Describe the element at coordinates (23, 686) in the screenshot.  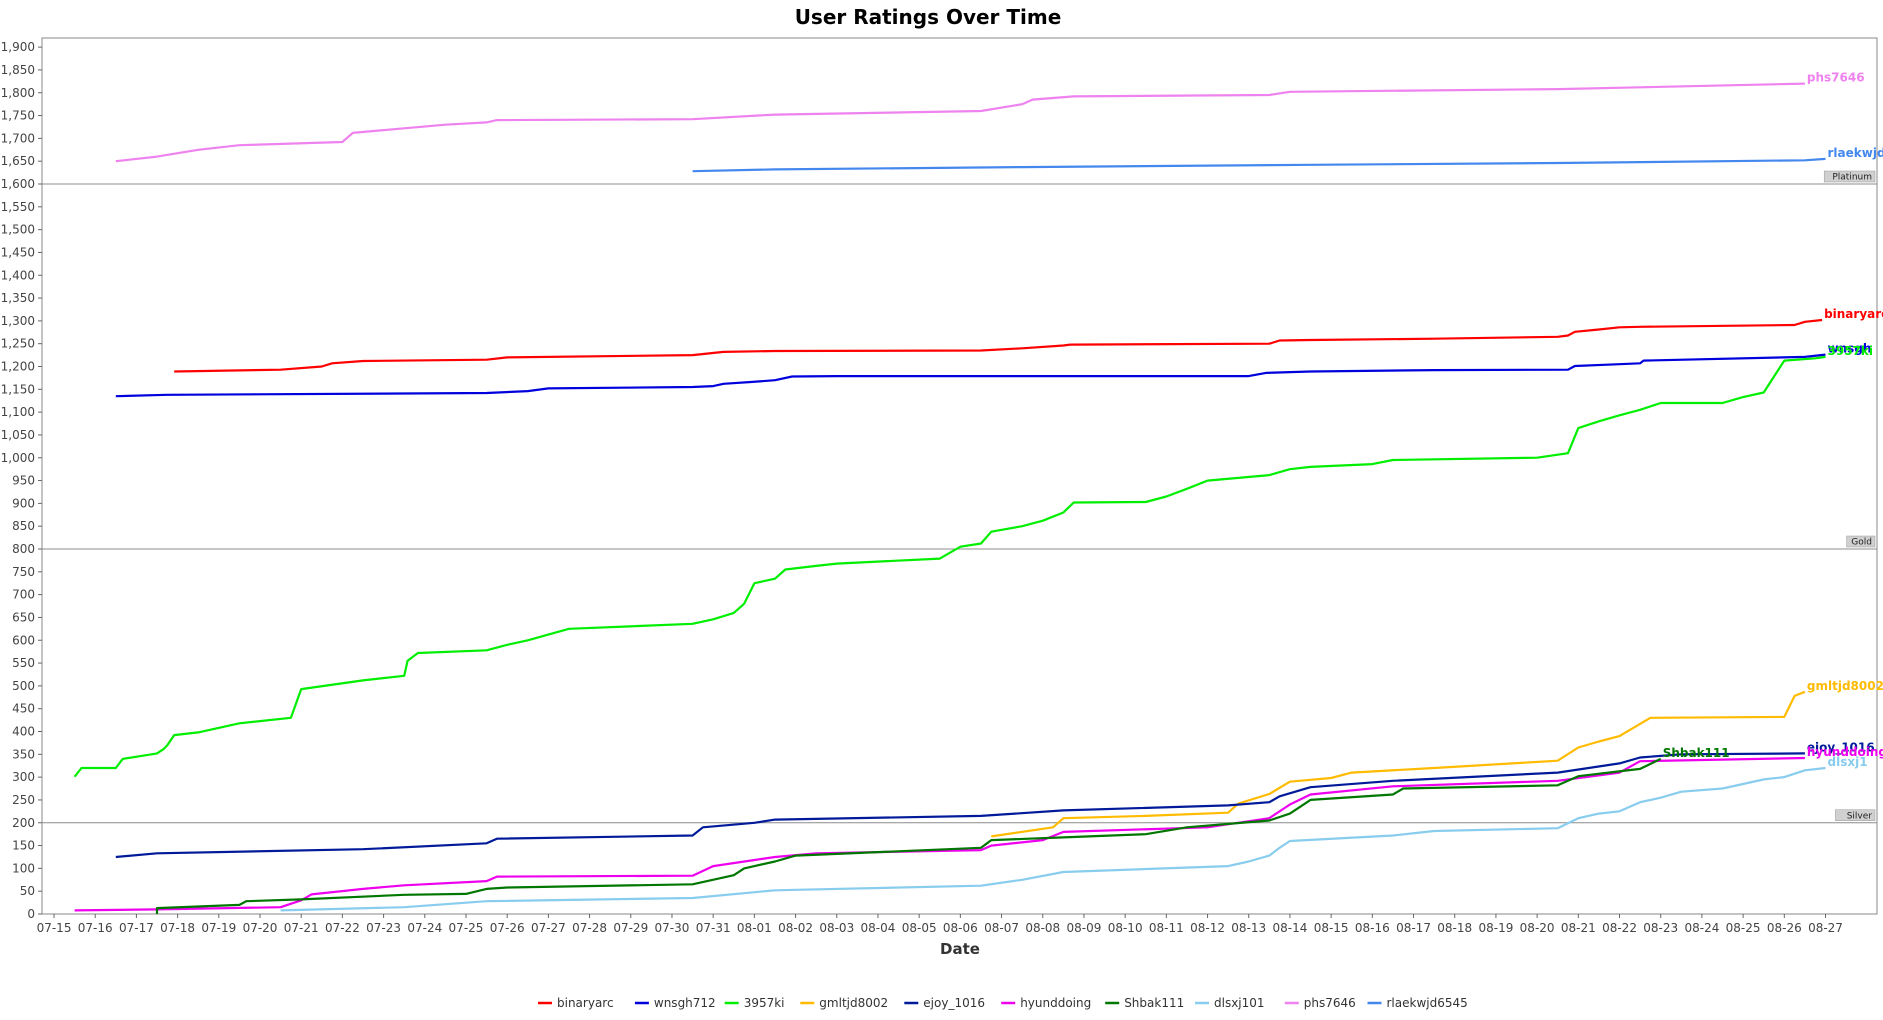
I see `y-tick-label: 500` at that location.